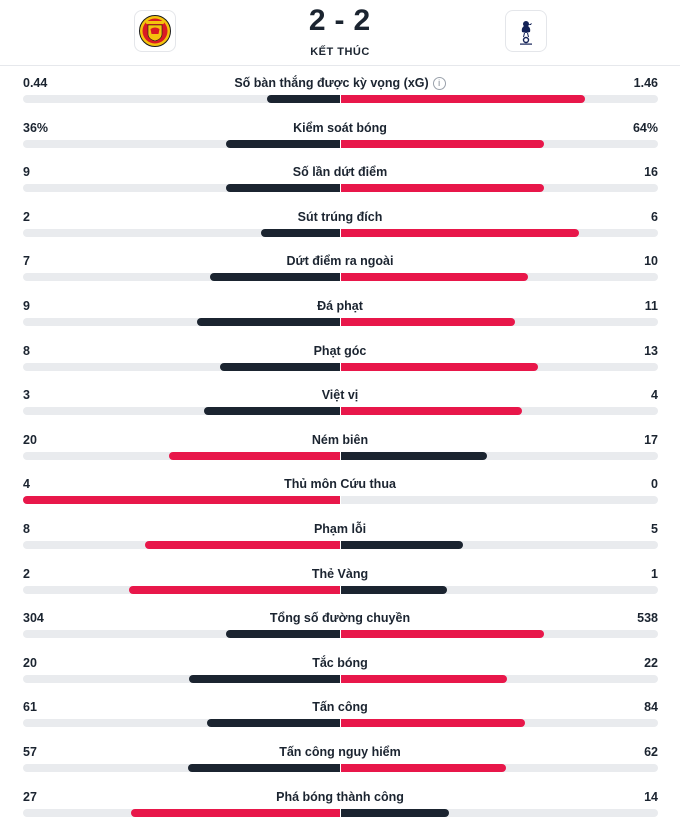 This screenshot has width=680, height=824. I want to click on stat-label: Số bàn thắng được kỳ vọng (xG) i, so click(340, 83).